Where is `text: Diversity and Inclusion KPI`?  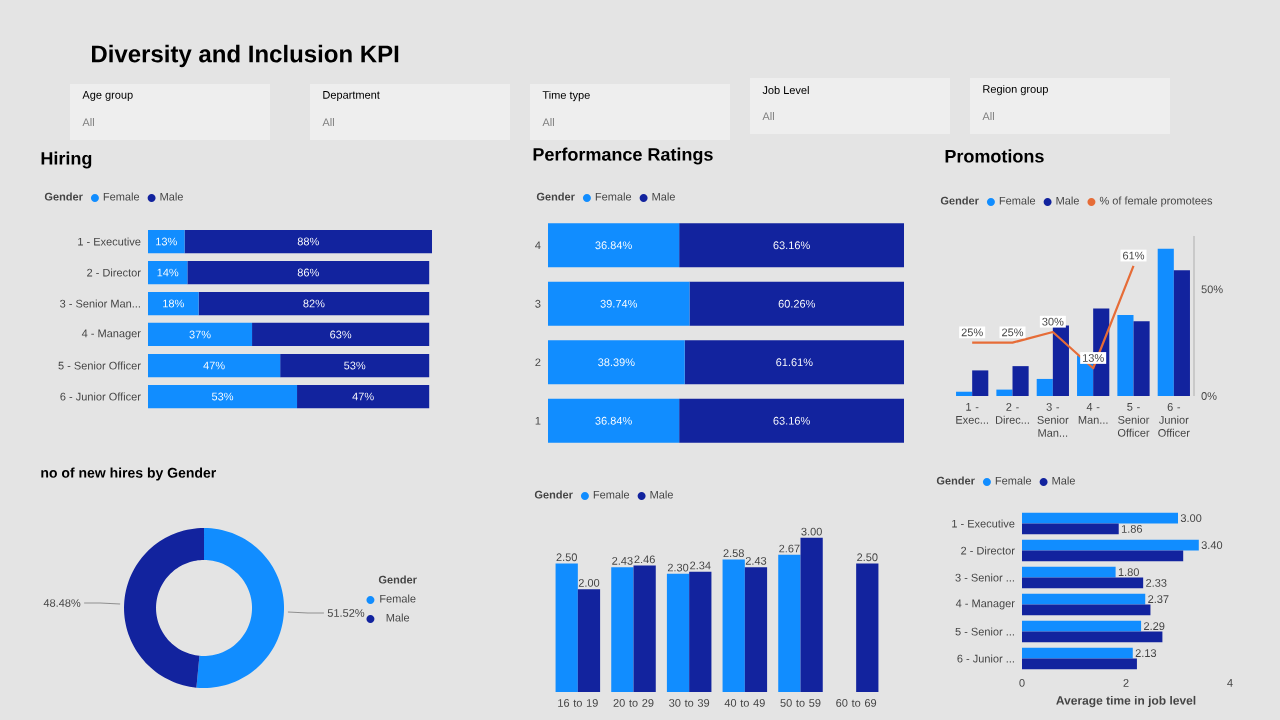
text: Diversity and Inclusion KPI is located at coordinates (245, 56).